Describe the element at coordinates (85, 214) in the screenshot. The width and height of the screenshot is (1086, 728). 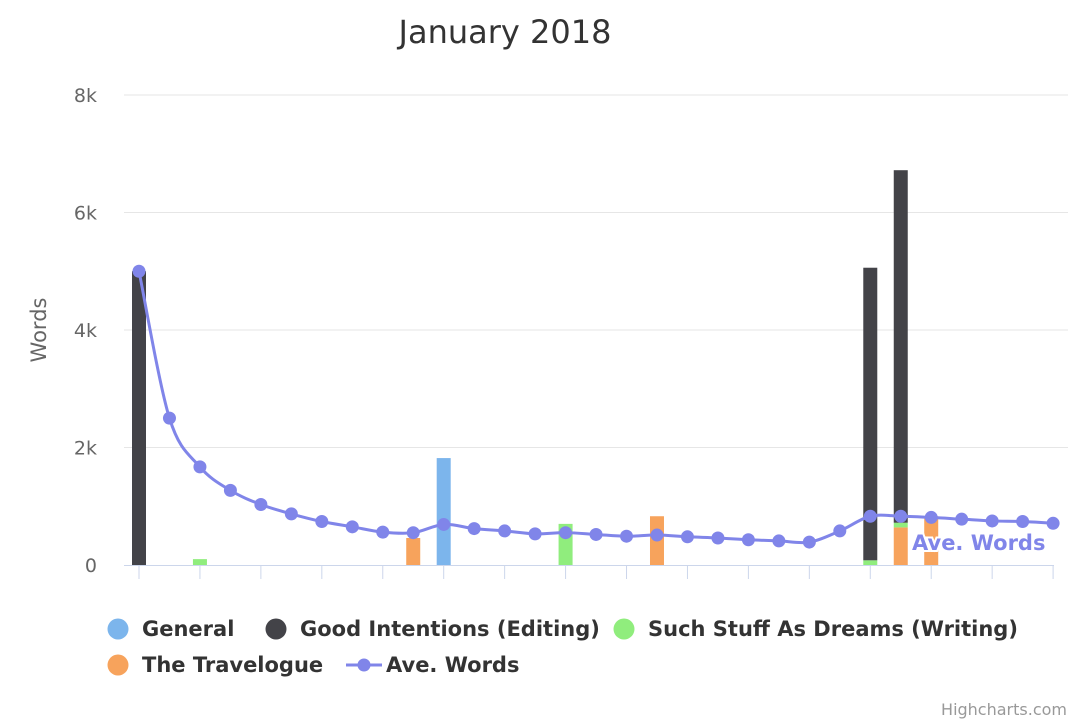
I see `y-tick-label: 6k` at that location.